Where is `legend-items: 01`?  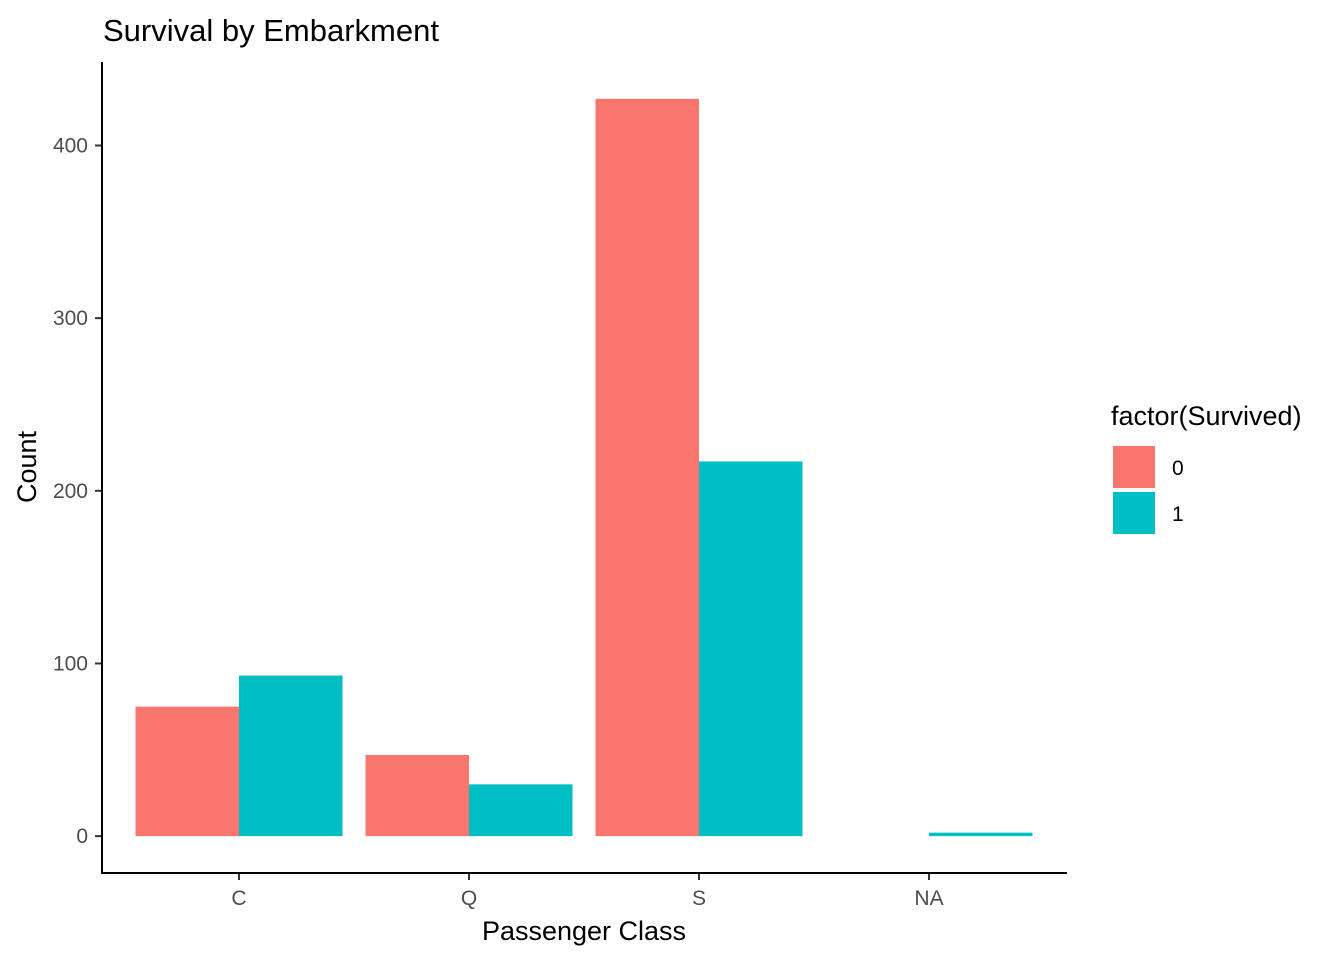 legend-items: 01 is located at coordinates (1148, 490).